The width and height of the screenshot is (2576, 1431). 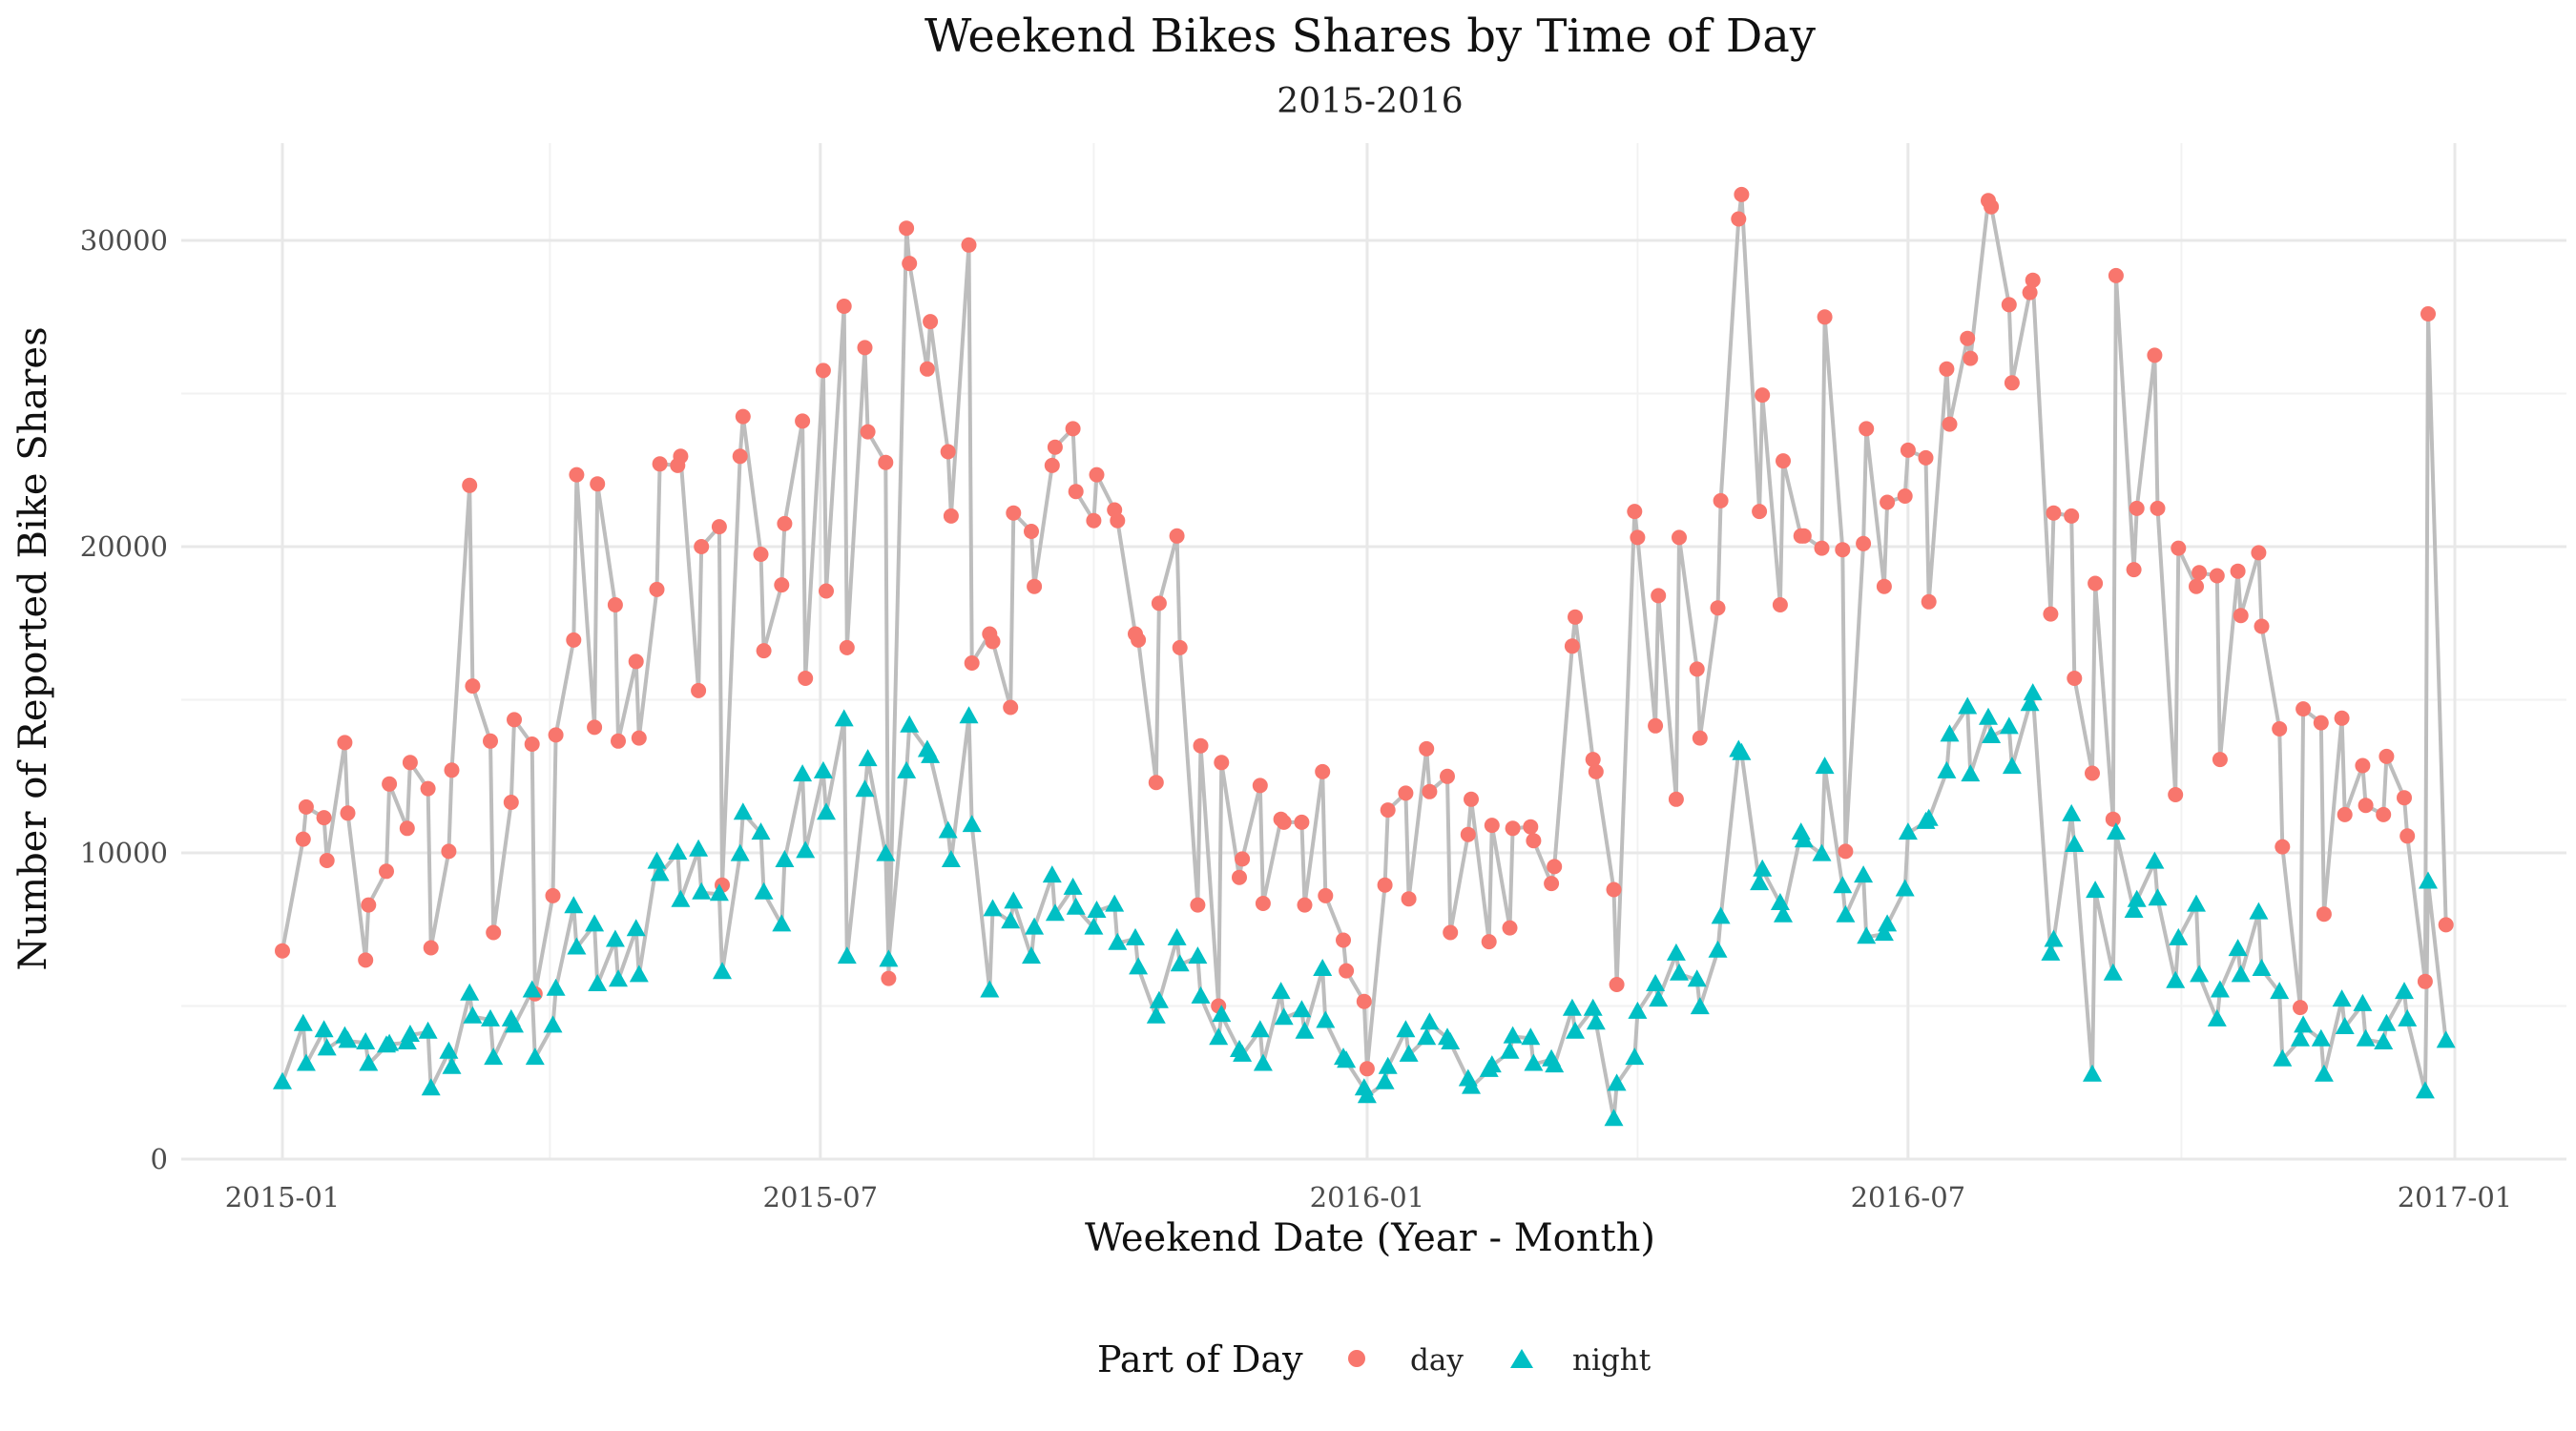 What do you see at coordinates (2455, 1197) in the screenshot?
I see `x-tick-label: 2017-01` at bounding box center [2455, 1197].